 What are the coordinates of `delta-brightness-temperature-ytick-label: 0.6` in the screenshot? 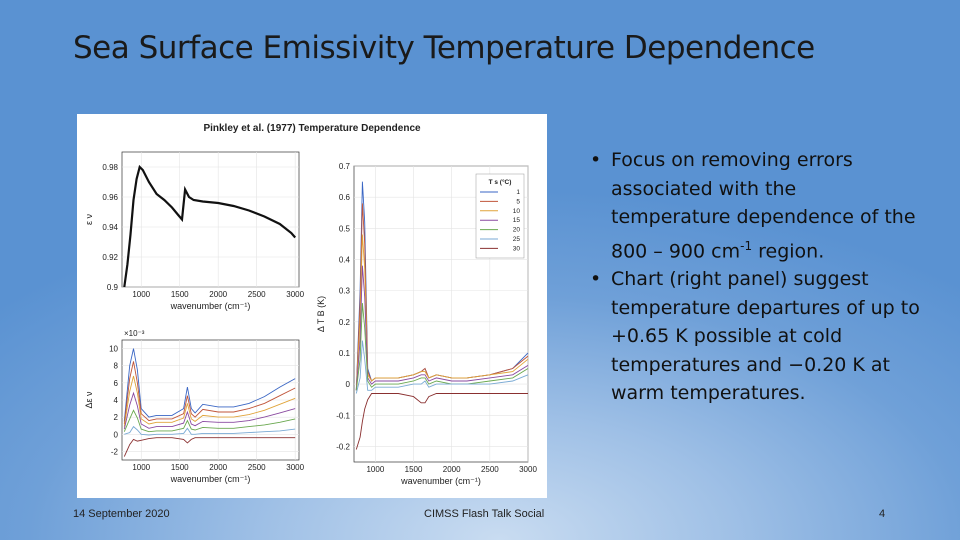 It's located at (345, 197).